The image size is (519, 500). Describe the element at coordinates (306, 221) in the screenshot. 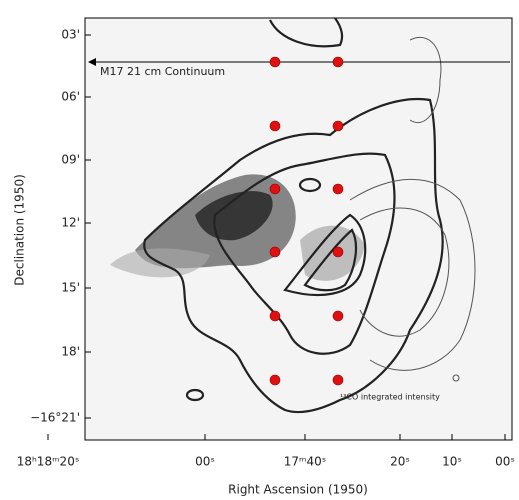

I see `positions` at that location.